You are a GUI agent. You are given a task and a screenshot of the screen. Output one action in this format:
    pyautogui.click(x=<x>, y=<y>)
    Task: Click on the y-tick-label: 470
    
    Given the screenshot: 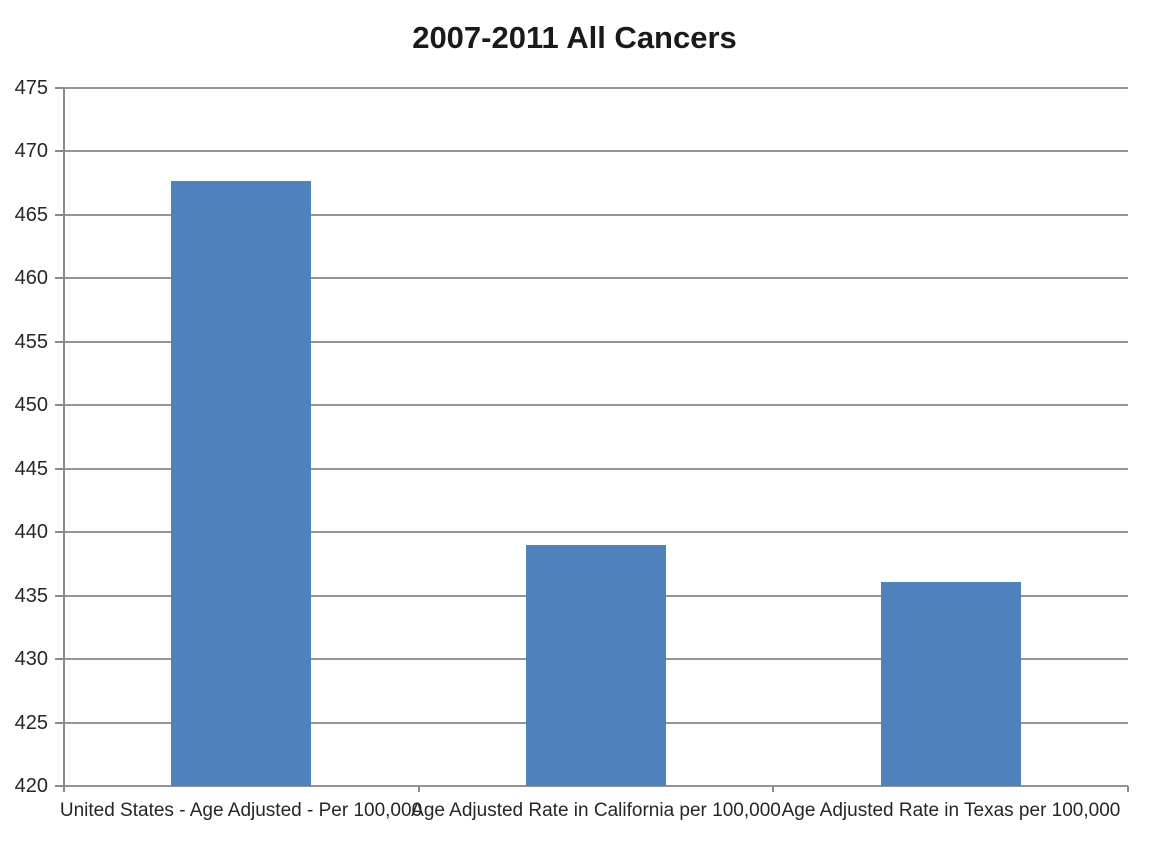 What is the action you would take?
    pyautogui.click(x=31, y=151)
    